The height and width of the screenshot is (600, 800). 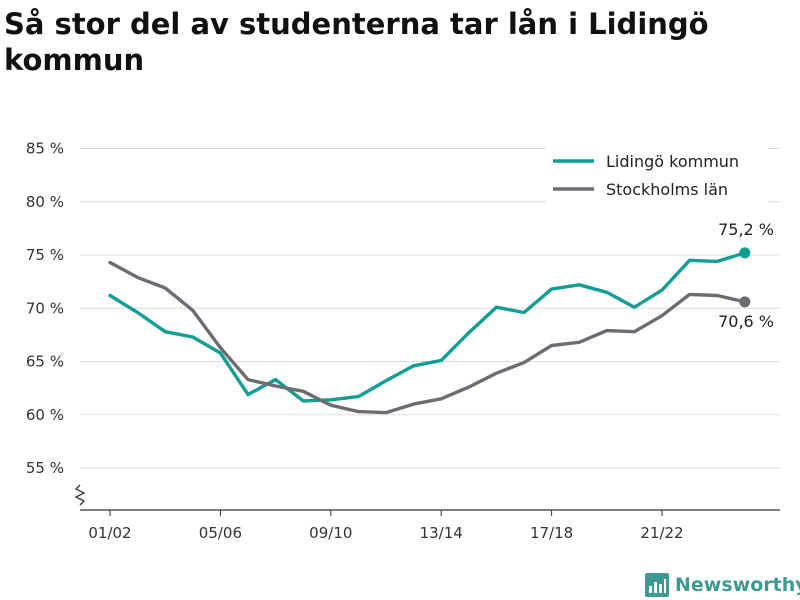 I want to click on y-tick-label: 85 %, so click(x=45, y=149).